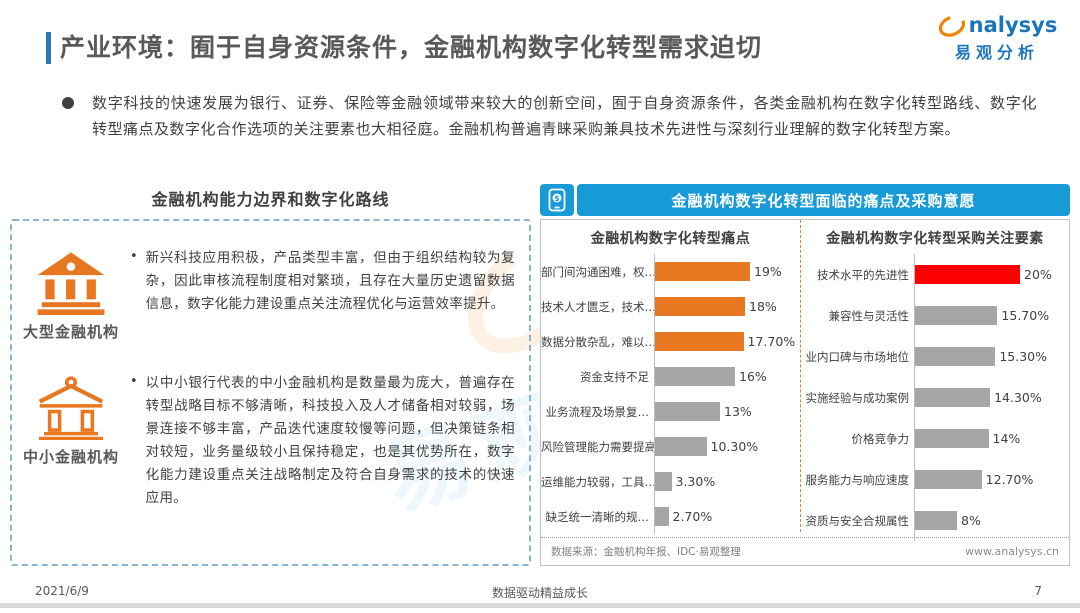 Image resolution: width=1080 pixels, height=613 pixels. What do you see at coordinates (857, 397) in the screenshot?
I see `category-label: 实施经验与成功案例` at bounding box center [857, 397].